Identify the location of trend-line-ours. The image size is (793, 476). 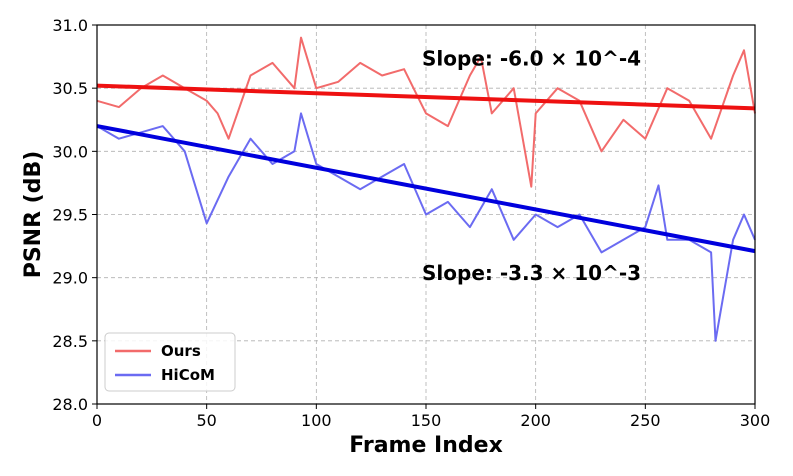
(426, 97).